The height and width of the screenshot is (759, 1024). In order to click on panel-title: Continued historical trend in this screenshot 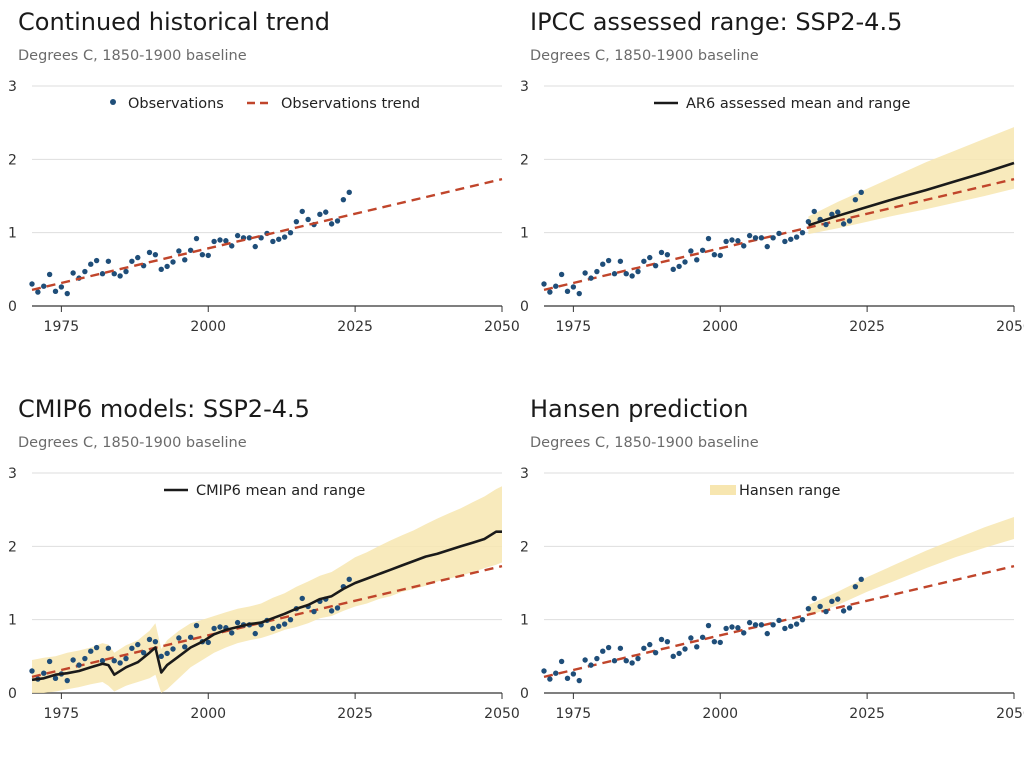, I will do `click(174, 22)`.